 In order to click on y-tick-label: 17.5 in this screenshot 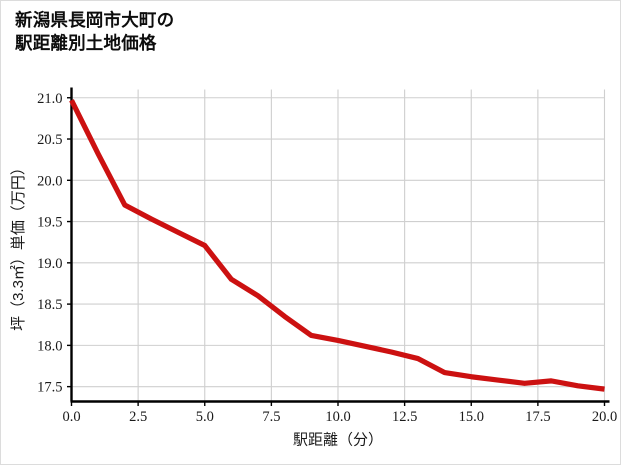, I will do `click(49, 388)`.